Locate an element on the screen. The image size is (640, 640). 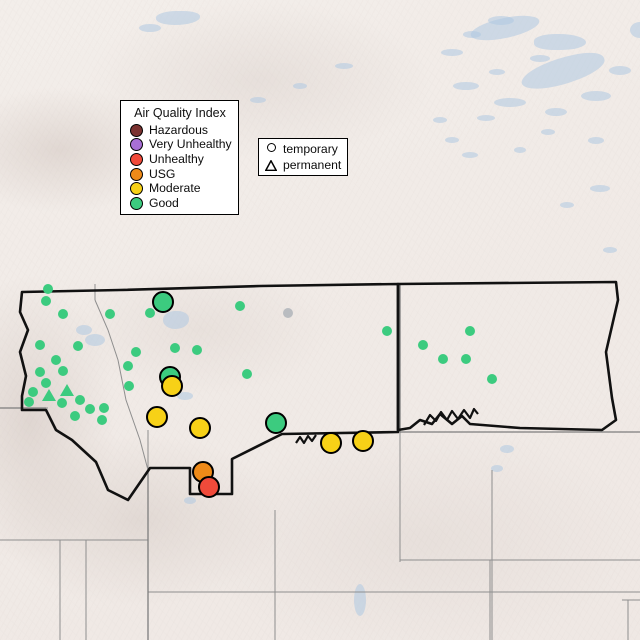
legend-title: Air Quality Index is located at coordinates (180, 113).